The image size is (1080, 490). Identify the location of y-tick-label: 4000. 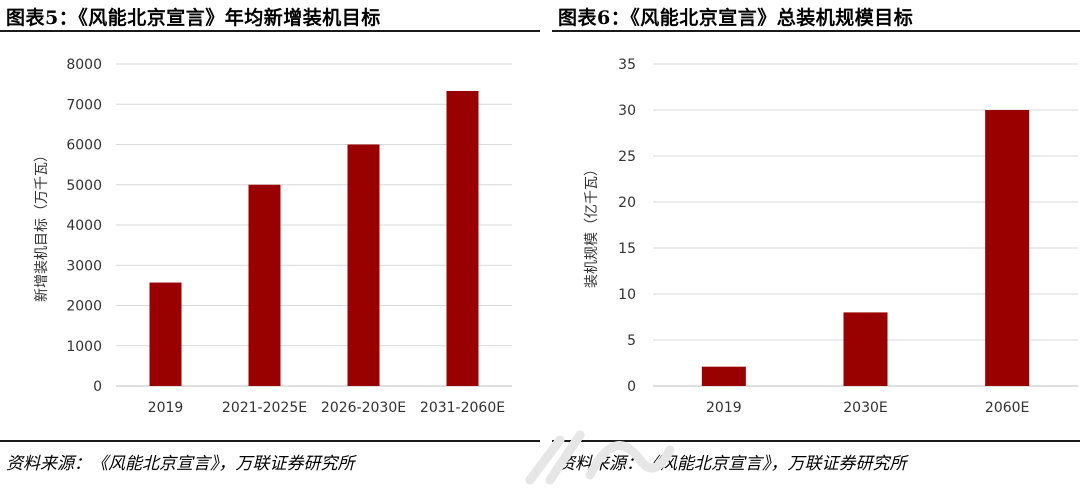
(84, 226).